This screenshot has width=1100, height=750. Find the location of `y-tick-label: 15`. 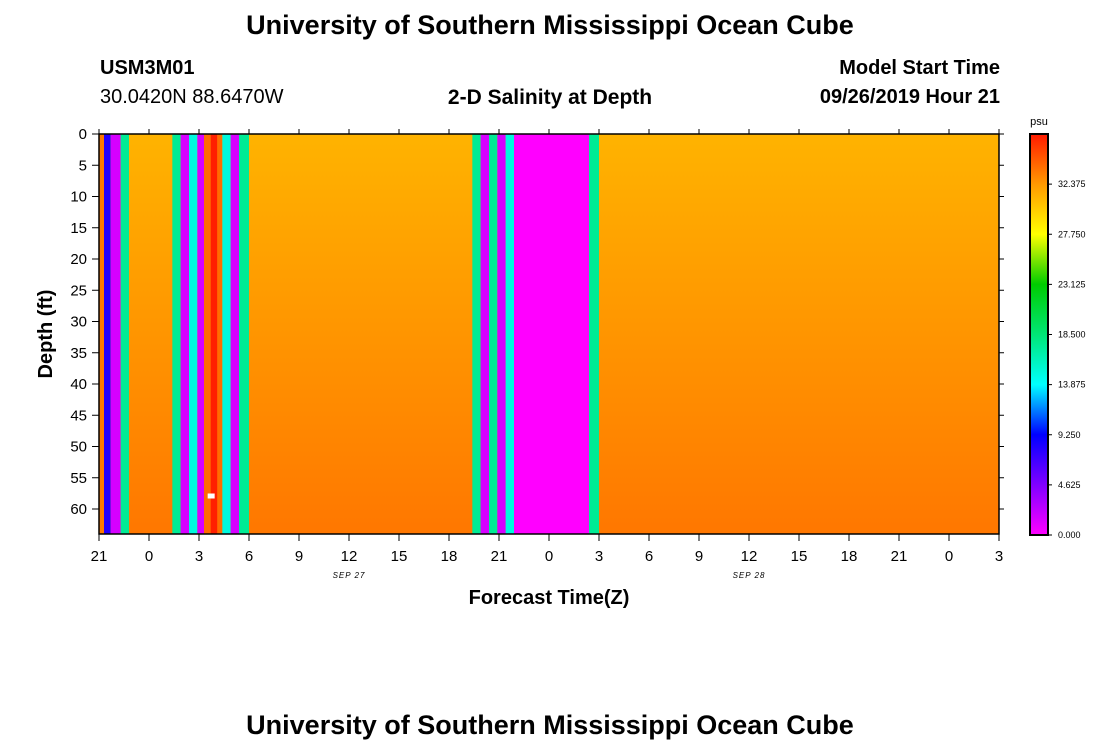

y-tick-label: 15 is located at coordinates (78, 228).